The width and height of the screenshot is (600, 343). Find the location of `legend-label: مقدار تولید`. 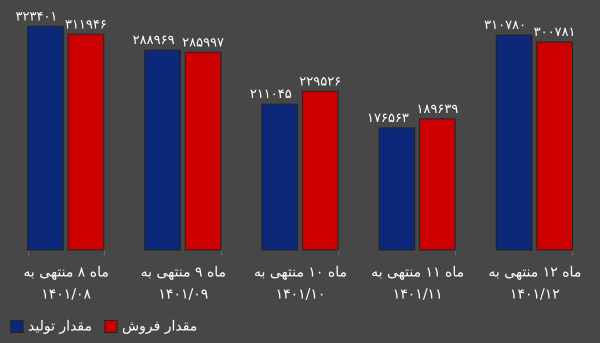

legend-label: مقدار تولید is located at coordinates (60, 326).